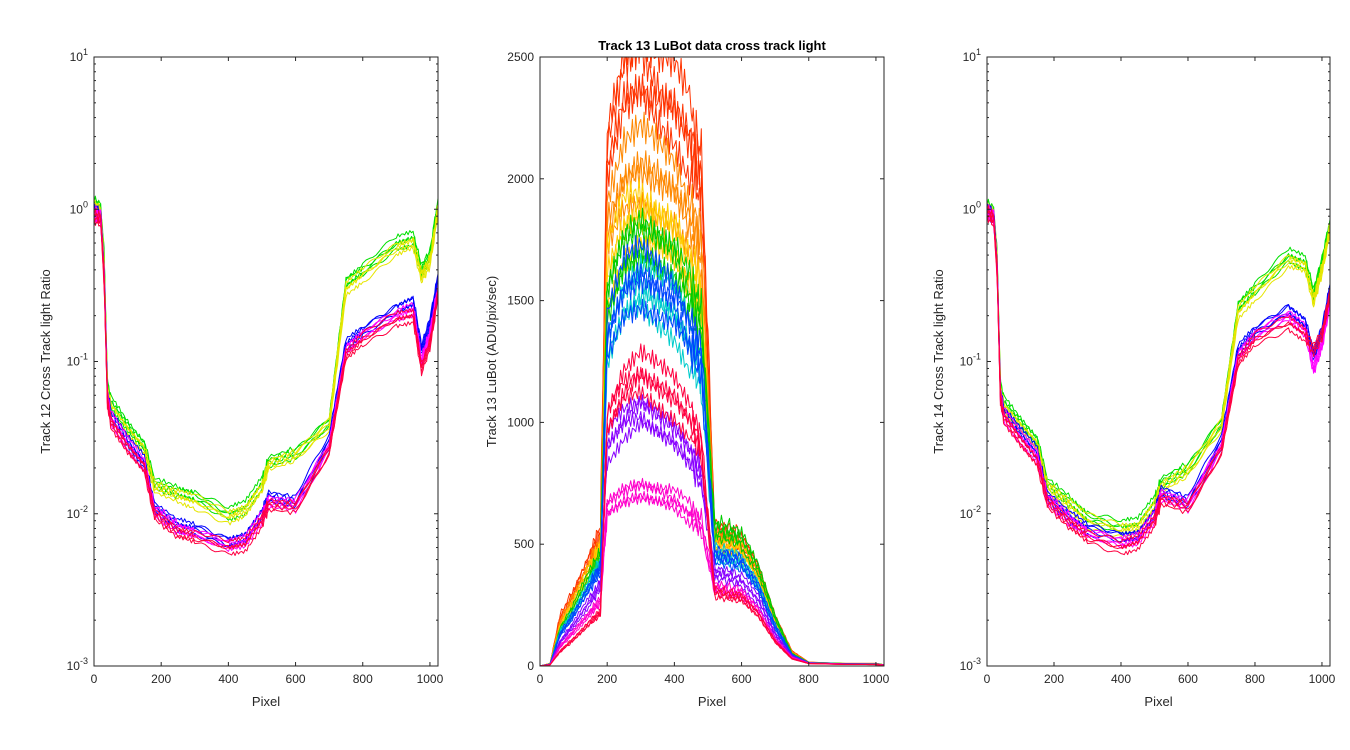 This screenshot has width=1350, height=750. I want to click on y-tick-label: 500, so click(524, 544).